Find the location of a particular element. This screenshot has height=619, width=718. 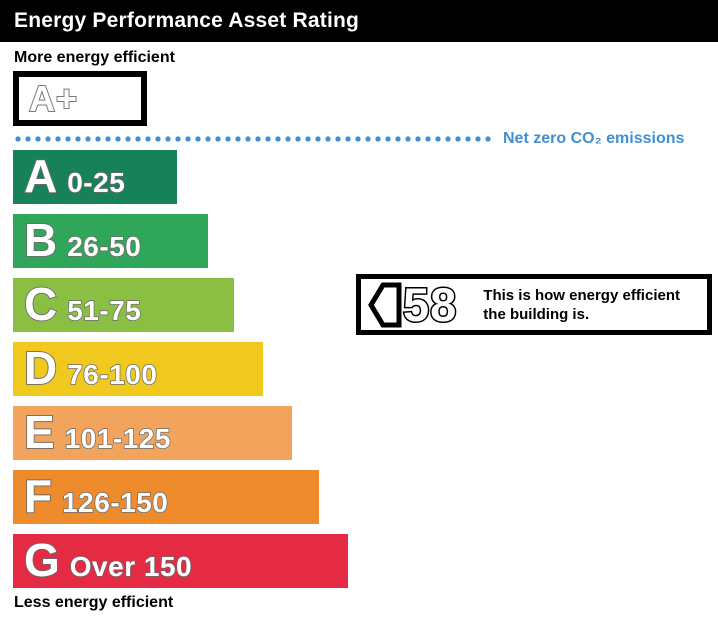

net-zero-line: Net zero CO₂ emissions is located at coordinates (360, 139).